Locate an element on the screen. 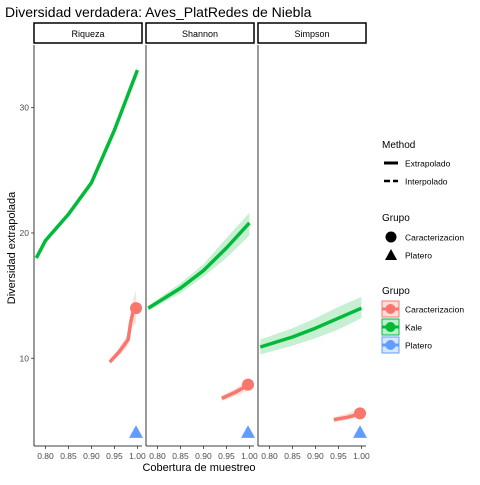 This screenshot has height=485, width=480. legend-label-color: Platero is located at coordinates (418, 346).